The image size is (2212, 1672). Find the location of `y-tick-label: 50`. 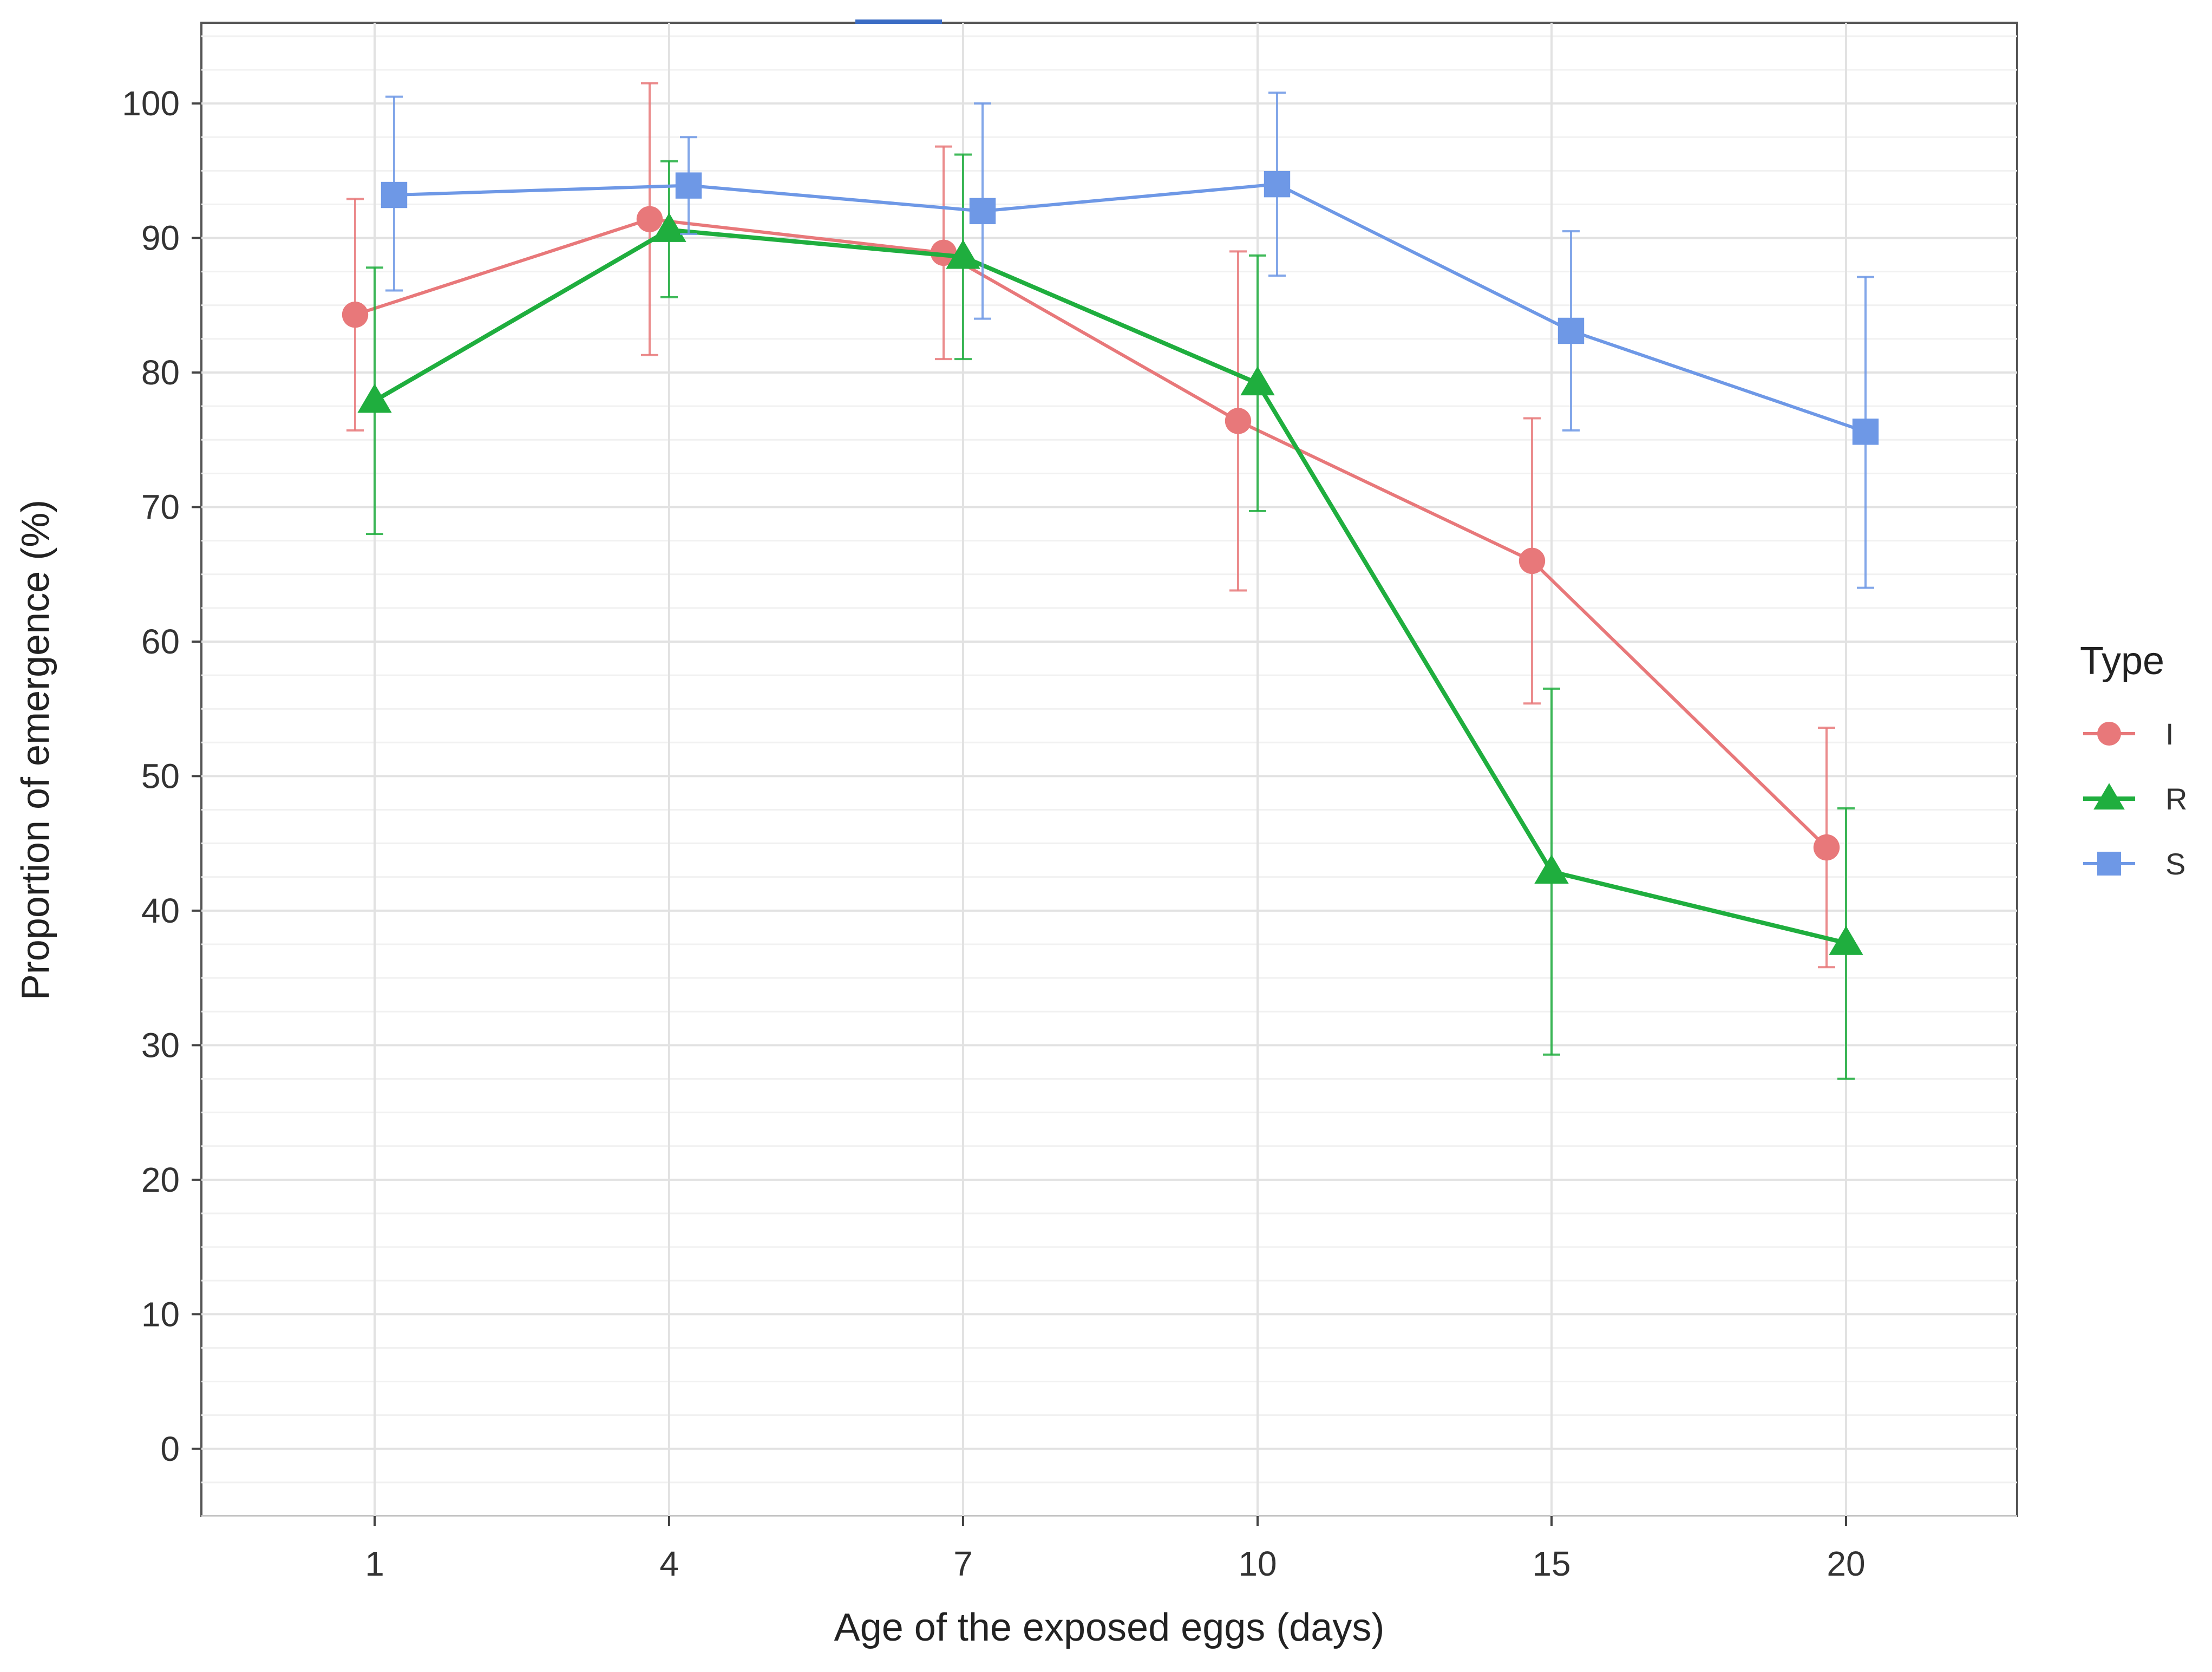

y-tick-label: 50 is located at coordinates (160, 776).